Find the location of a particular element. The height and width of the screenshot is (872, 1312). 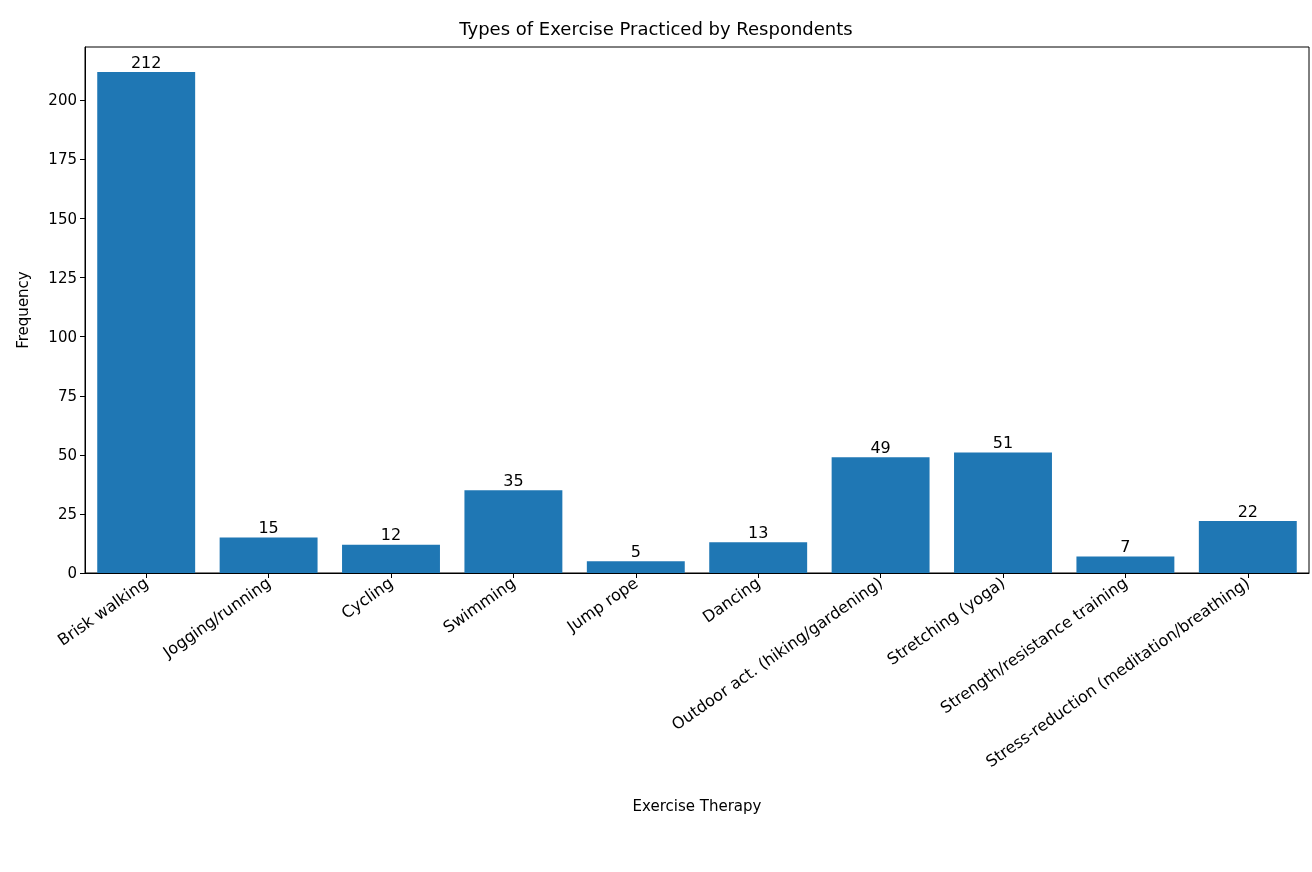

data-label: 35 is located at coordinates (513, 480).